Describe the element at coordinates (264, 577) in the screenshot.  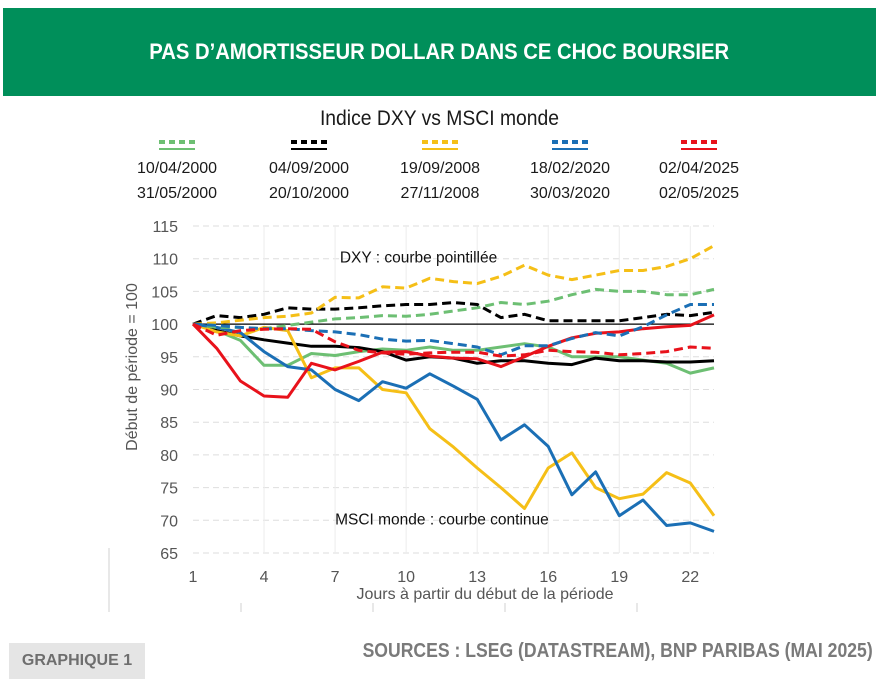
I see `x-tick-label: 4` at that location.